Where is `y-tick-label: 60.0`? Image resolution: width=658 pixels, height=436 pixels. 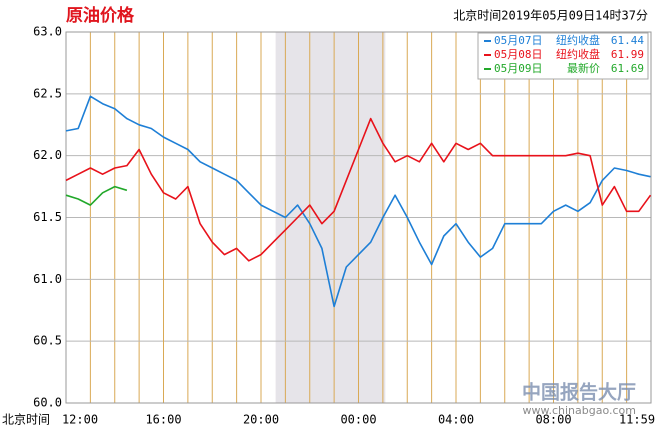 y-tick-label: 60.0 is located at coordinates (47, 403).